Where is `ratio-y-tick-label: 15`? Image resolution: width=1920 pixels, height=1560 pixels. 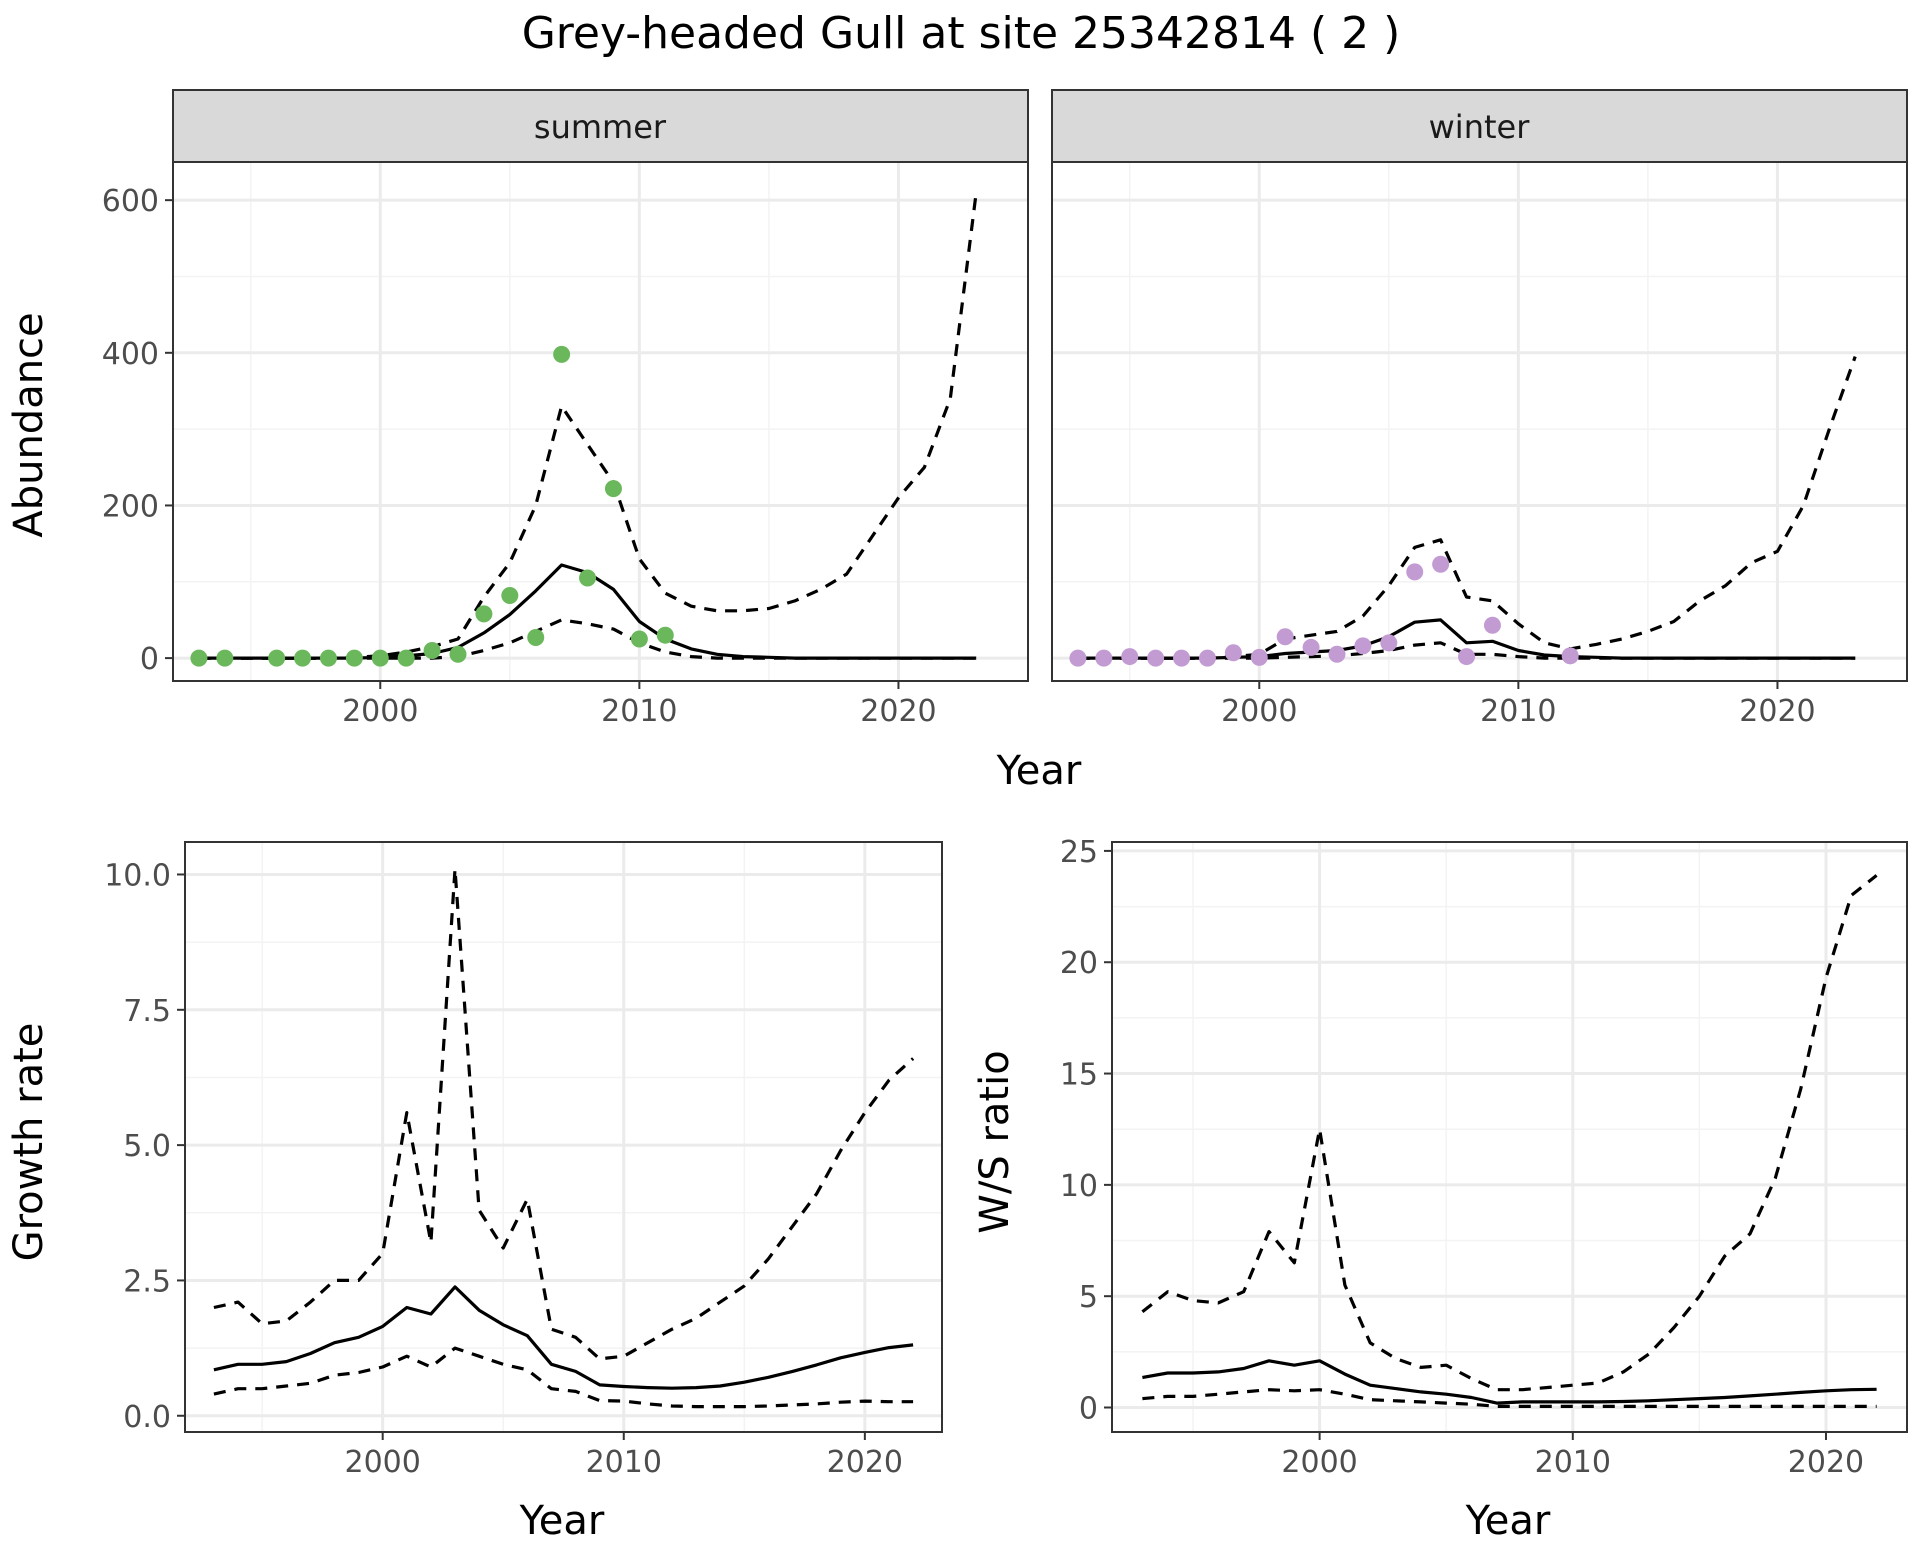 ratio-y-tick-label: 15 is located at coordinates (1079, 1075).